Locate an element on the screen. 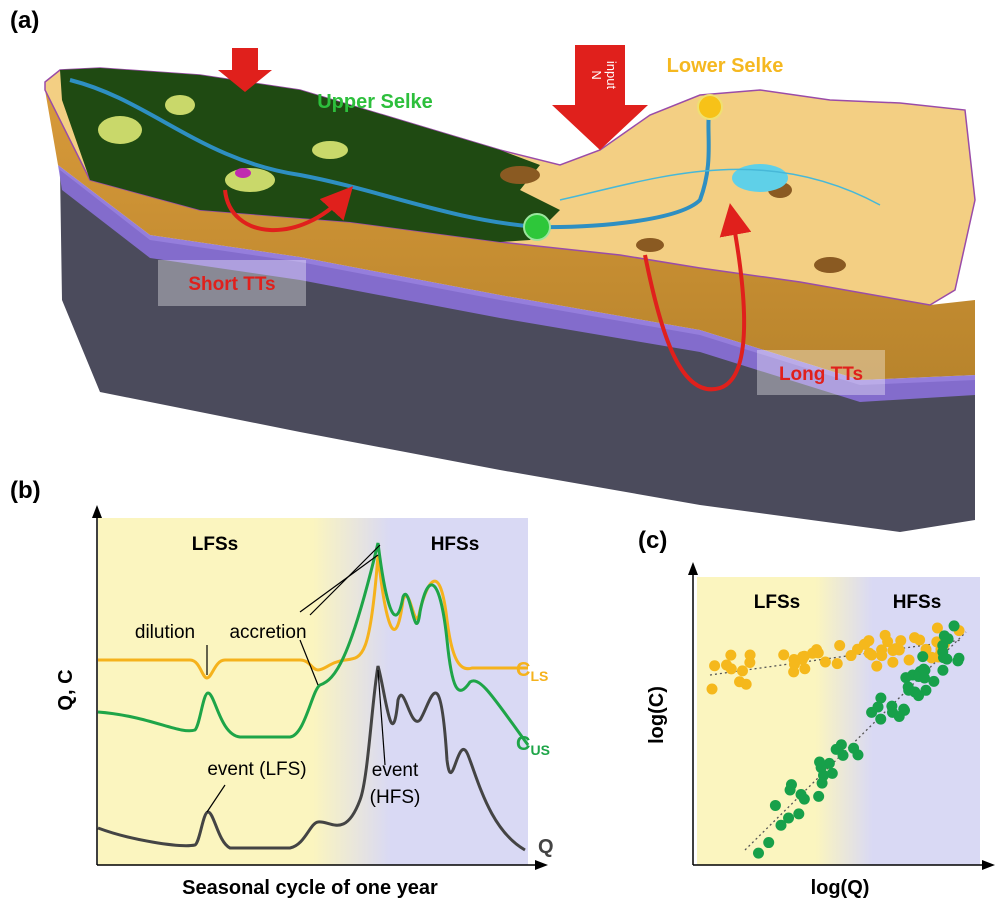 The width and height of the screenshot is (1000, 909). panel-c: (c) LFSs HFSs log(C) log(Q) is located at coordinates (816, 713).